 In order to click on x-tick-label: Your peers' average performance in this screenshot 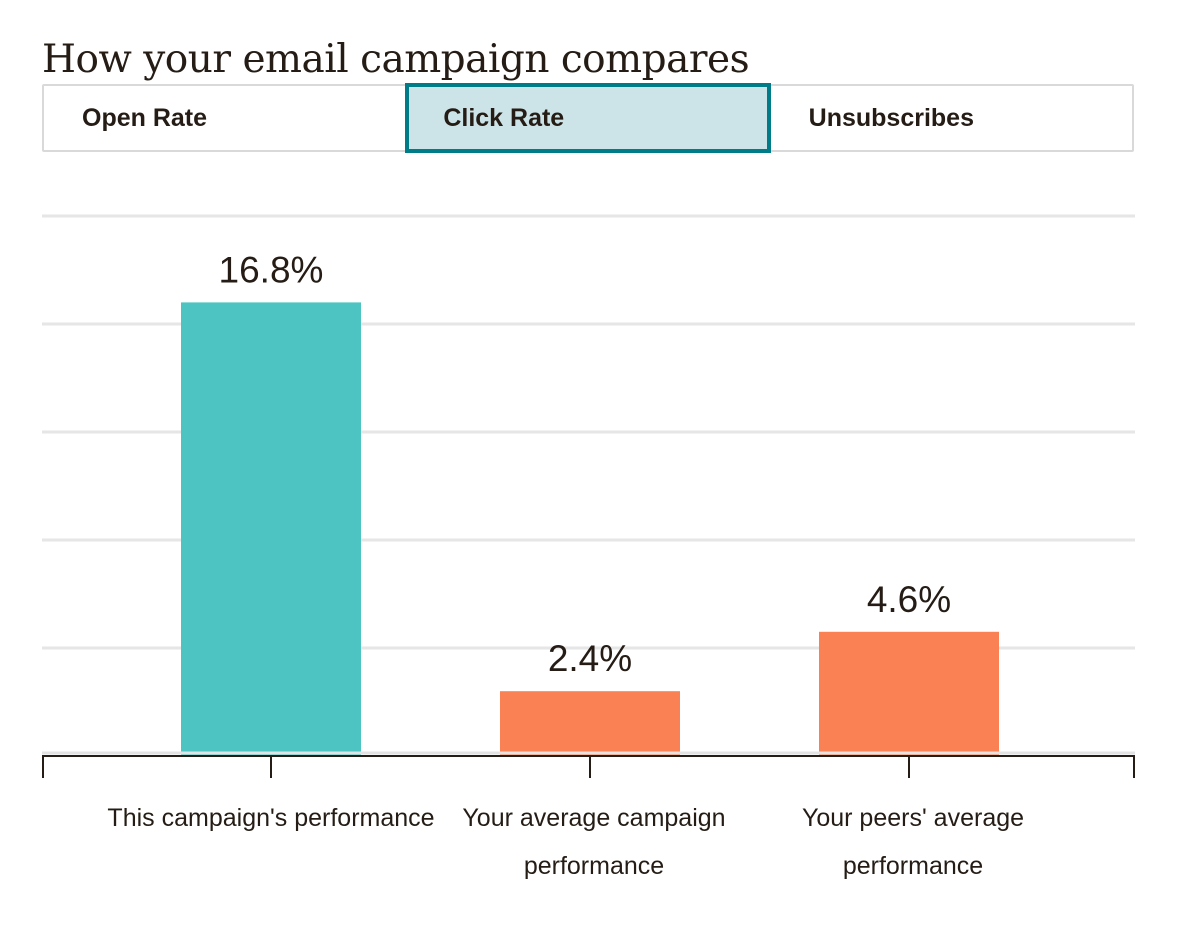, I will do `click(913, 842)`.